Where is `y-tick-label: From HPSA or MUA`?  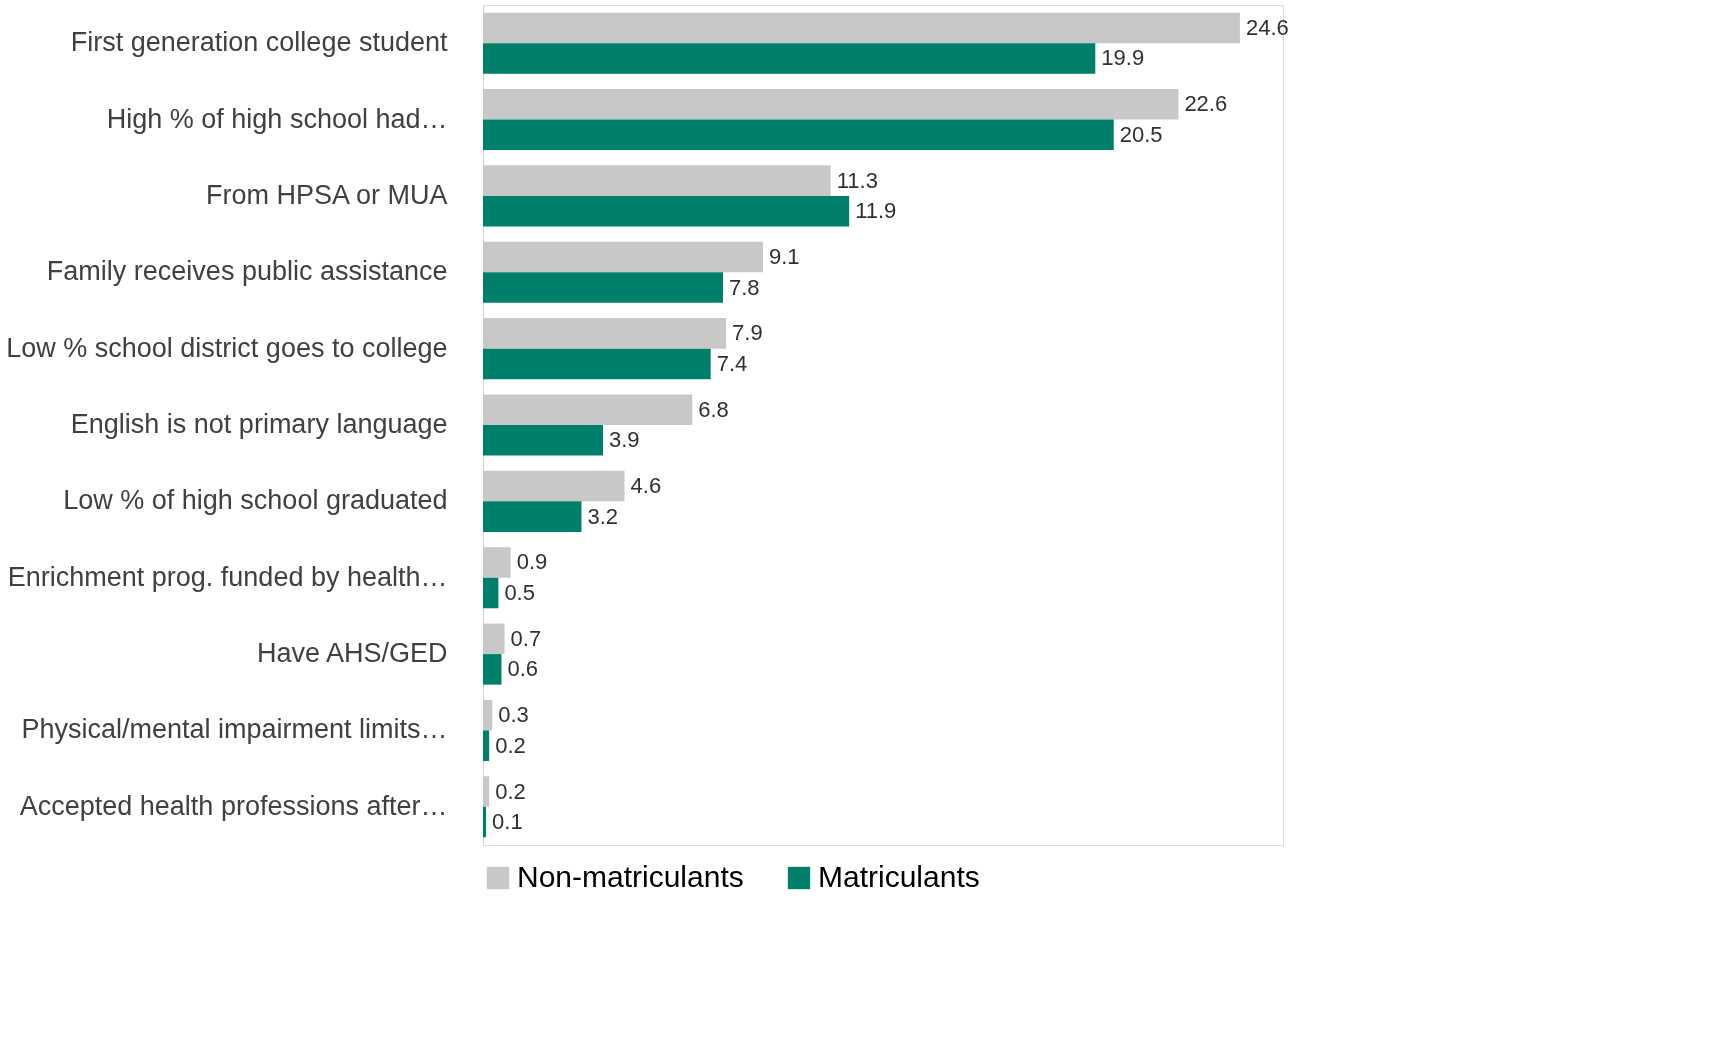
y-tick-label: From HPSA or MUA is located at coordinates (326, 194).